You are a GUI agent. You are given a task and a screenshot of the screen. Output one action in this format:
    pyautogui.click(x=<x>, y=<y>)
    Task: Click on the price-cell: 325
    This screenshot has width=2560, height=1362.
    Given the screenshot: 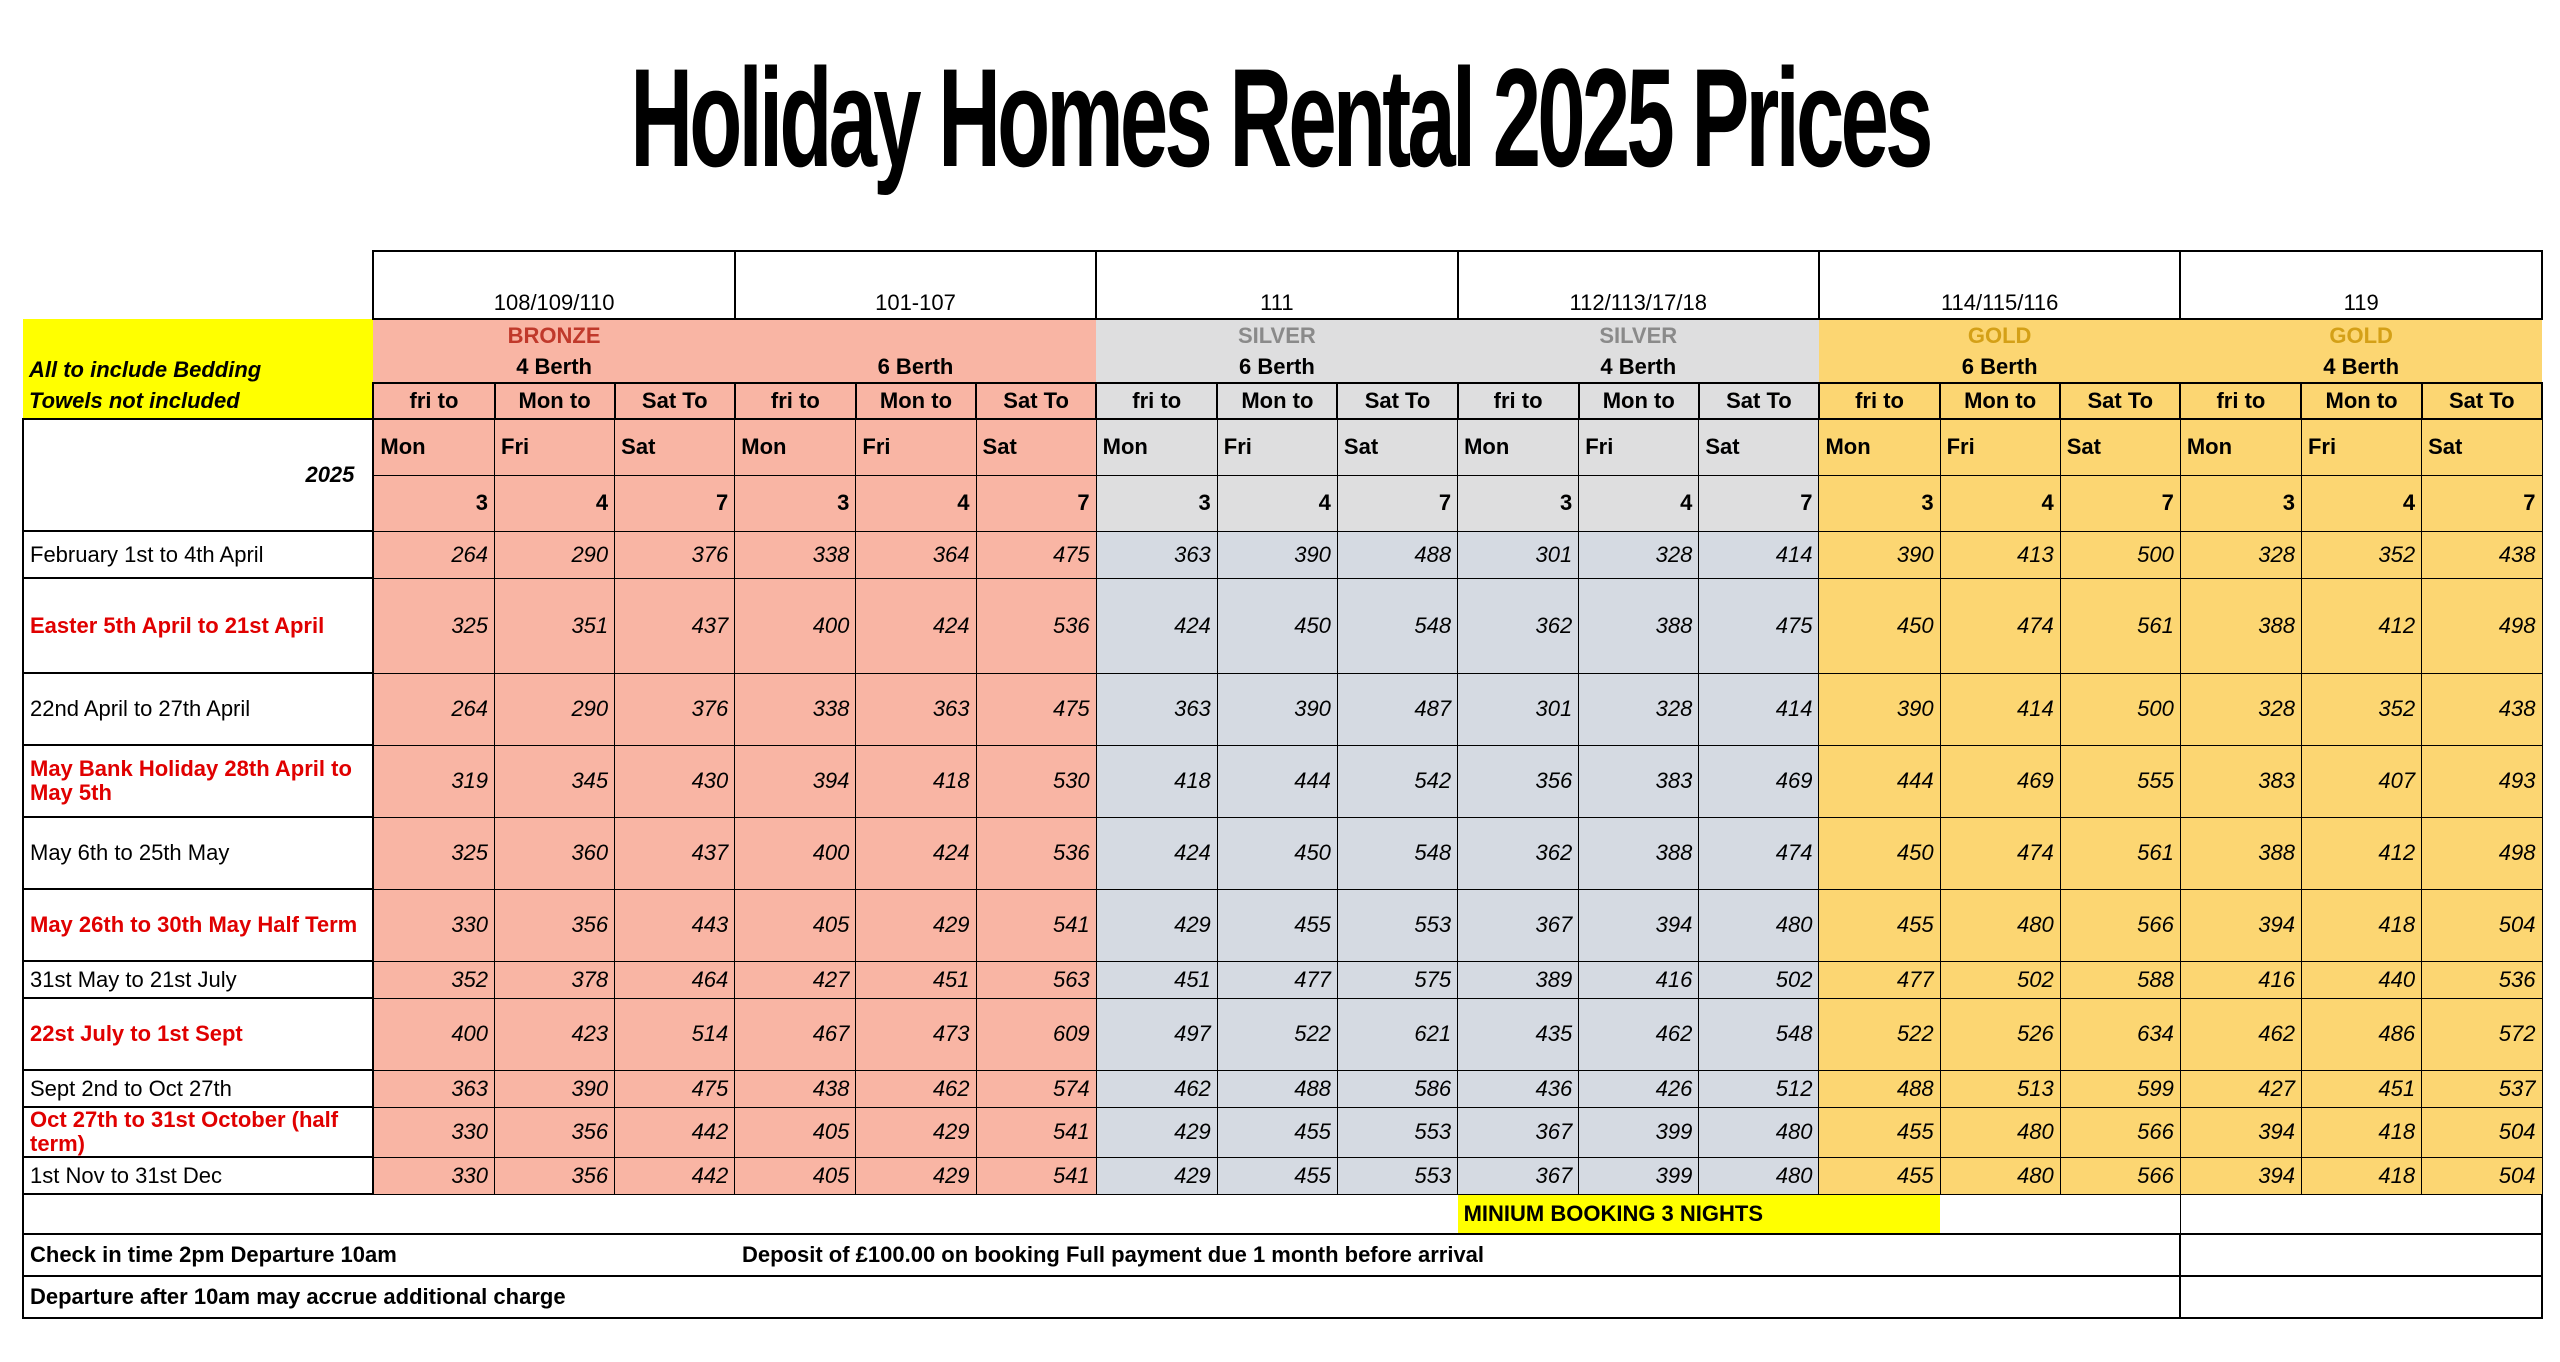 What is the action you would take?
    pyautogui.click(x=434, y=853)
    